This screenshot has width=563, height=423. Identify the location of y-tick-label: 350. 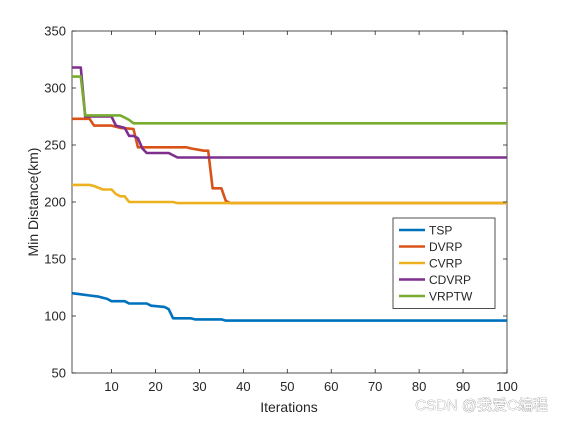
(55, 31).